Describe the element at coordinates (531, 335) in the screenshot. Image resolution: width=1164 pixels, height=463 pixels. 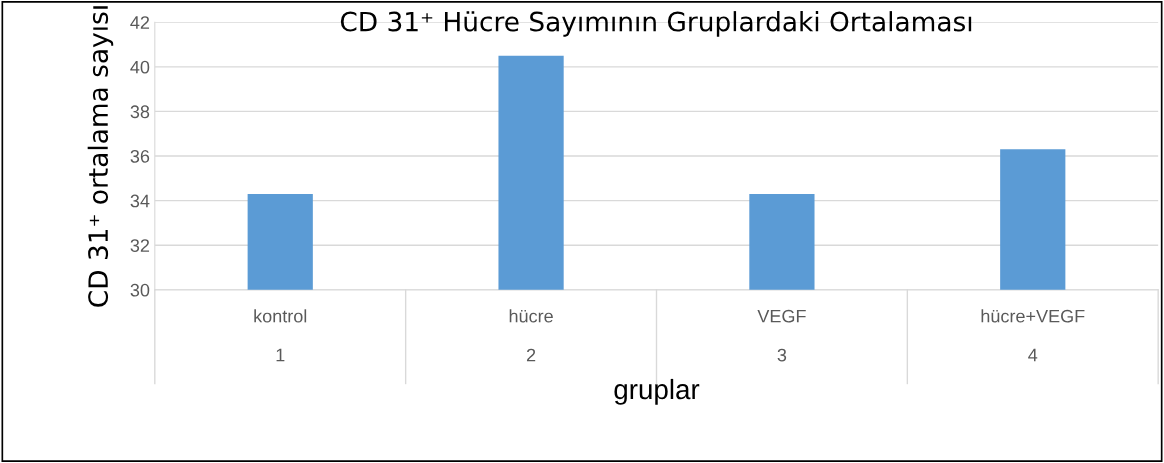
I see `category-label: hücre 2` at that location.